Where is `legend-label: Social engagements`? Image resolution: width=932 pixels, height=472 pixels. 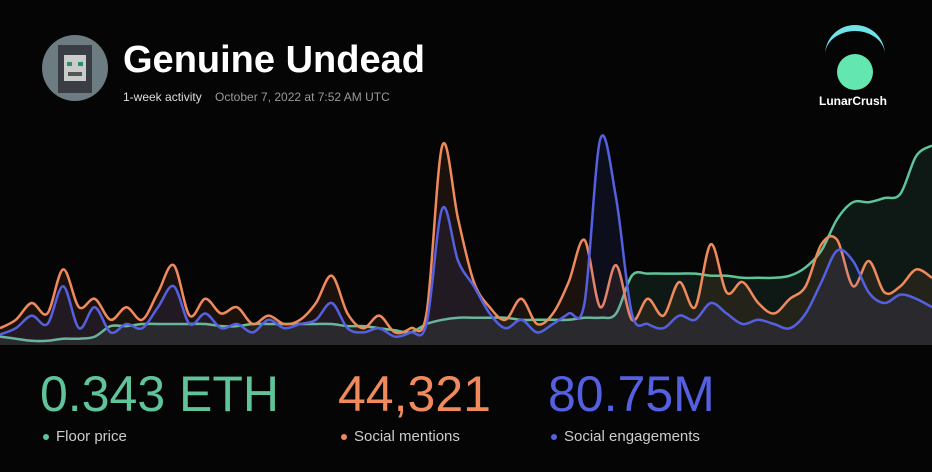
legend-label: Social engagements is located at coordinates (632, 436).